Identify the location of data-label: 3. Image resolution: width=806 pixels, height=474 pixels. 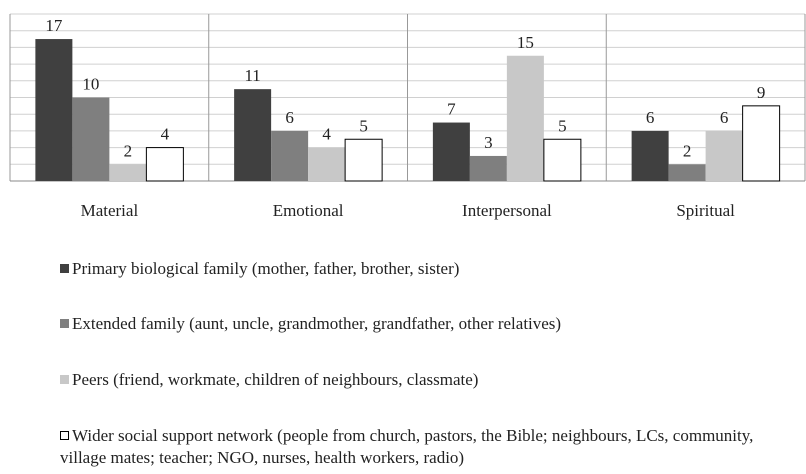
(488, 142).